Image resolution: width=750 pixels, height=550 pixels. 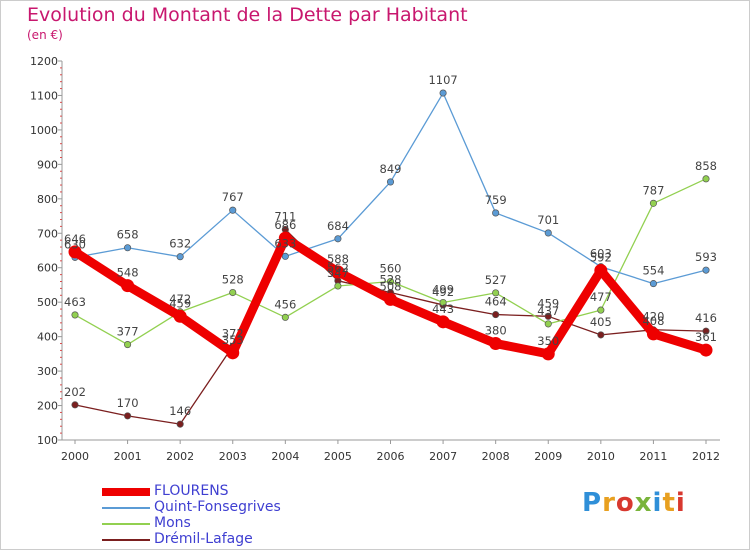 I want to click on data-label: 528, so click(x=391, y=280).